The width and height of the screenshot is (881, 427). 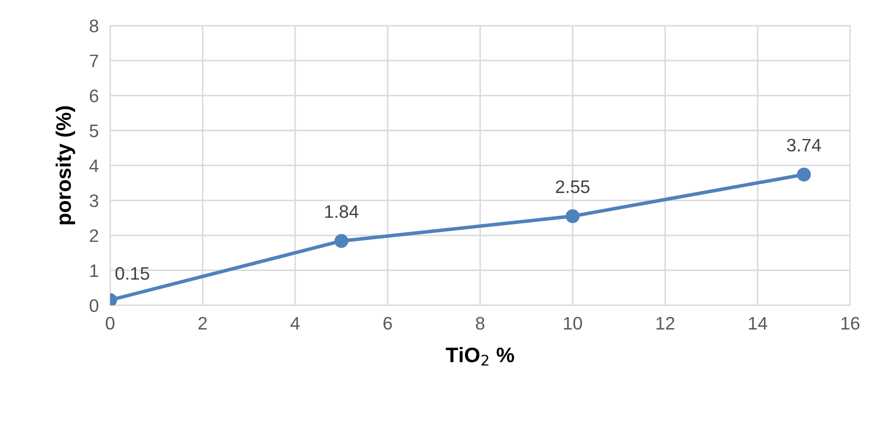 What do you see at coordinates (94, 61) in the screenshot?
I see `y-tick-label: 7` at bounding box center [94, 61].